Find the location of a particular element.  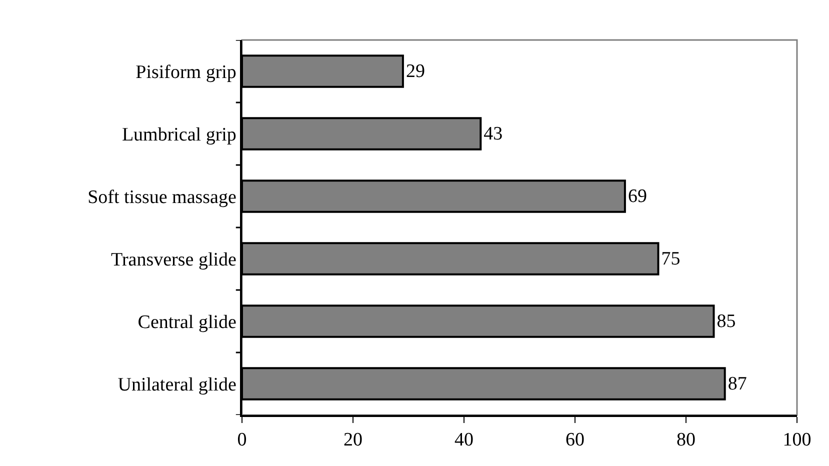

y-tick-label: Central glide is located at coordinates (187, 322).